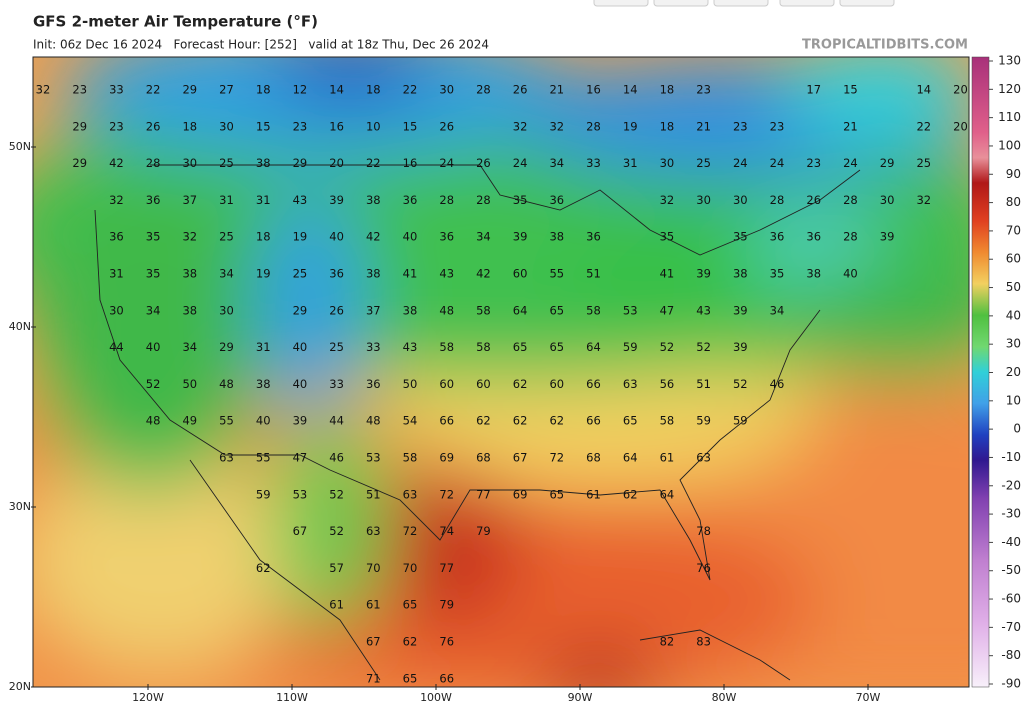 The height and width of the screenshot is (704, 1027). Describe the element at coordinates (373, 678) in the screenshot. I see `temperature-value: 71` at that location.